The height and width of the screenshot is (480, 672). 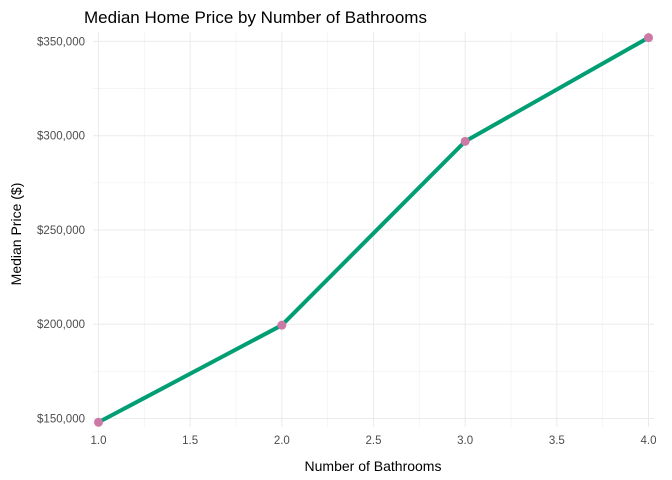 I want to click on chart-title: Median Home Price by Number of Bathrooms, so click(x=255, y=17).